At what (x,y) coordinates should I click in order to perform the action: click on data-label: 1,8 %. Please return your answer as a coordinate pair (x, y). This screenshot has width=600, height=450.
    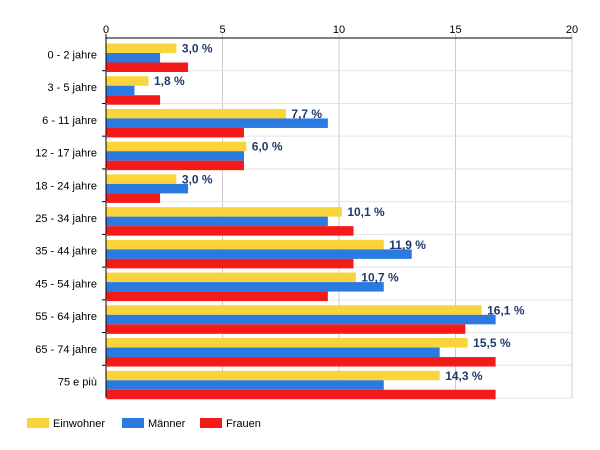
    Looking at the image, I should click on (169, 81).